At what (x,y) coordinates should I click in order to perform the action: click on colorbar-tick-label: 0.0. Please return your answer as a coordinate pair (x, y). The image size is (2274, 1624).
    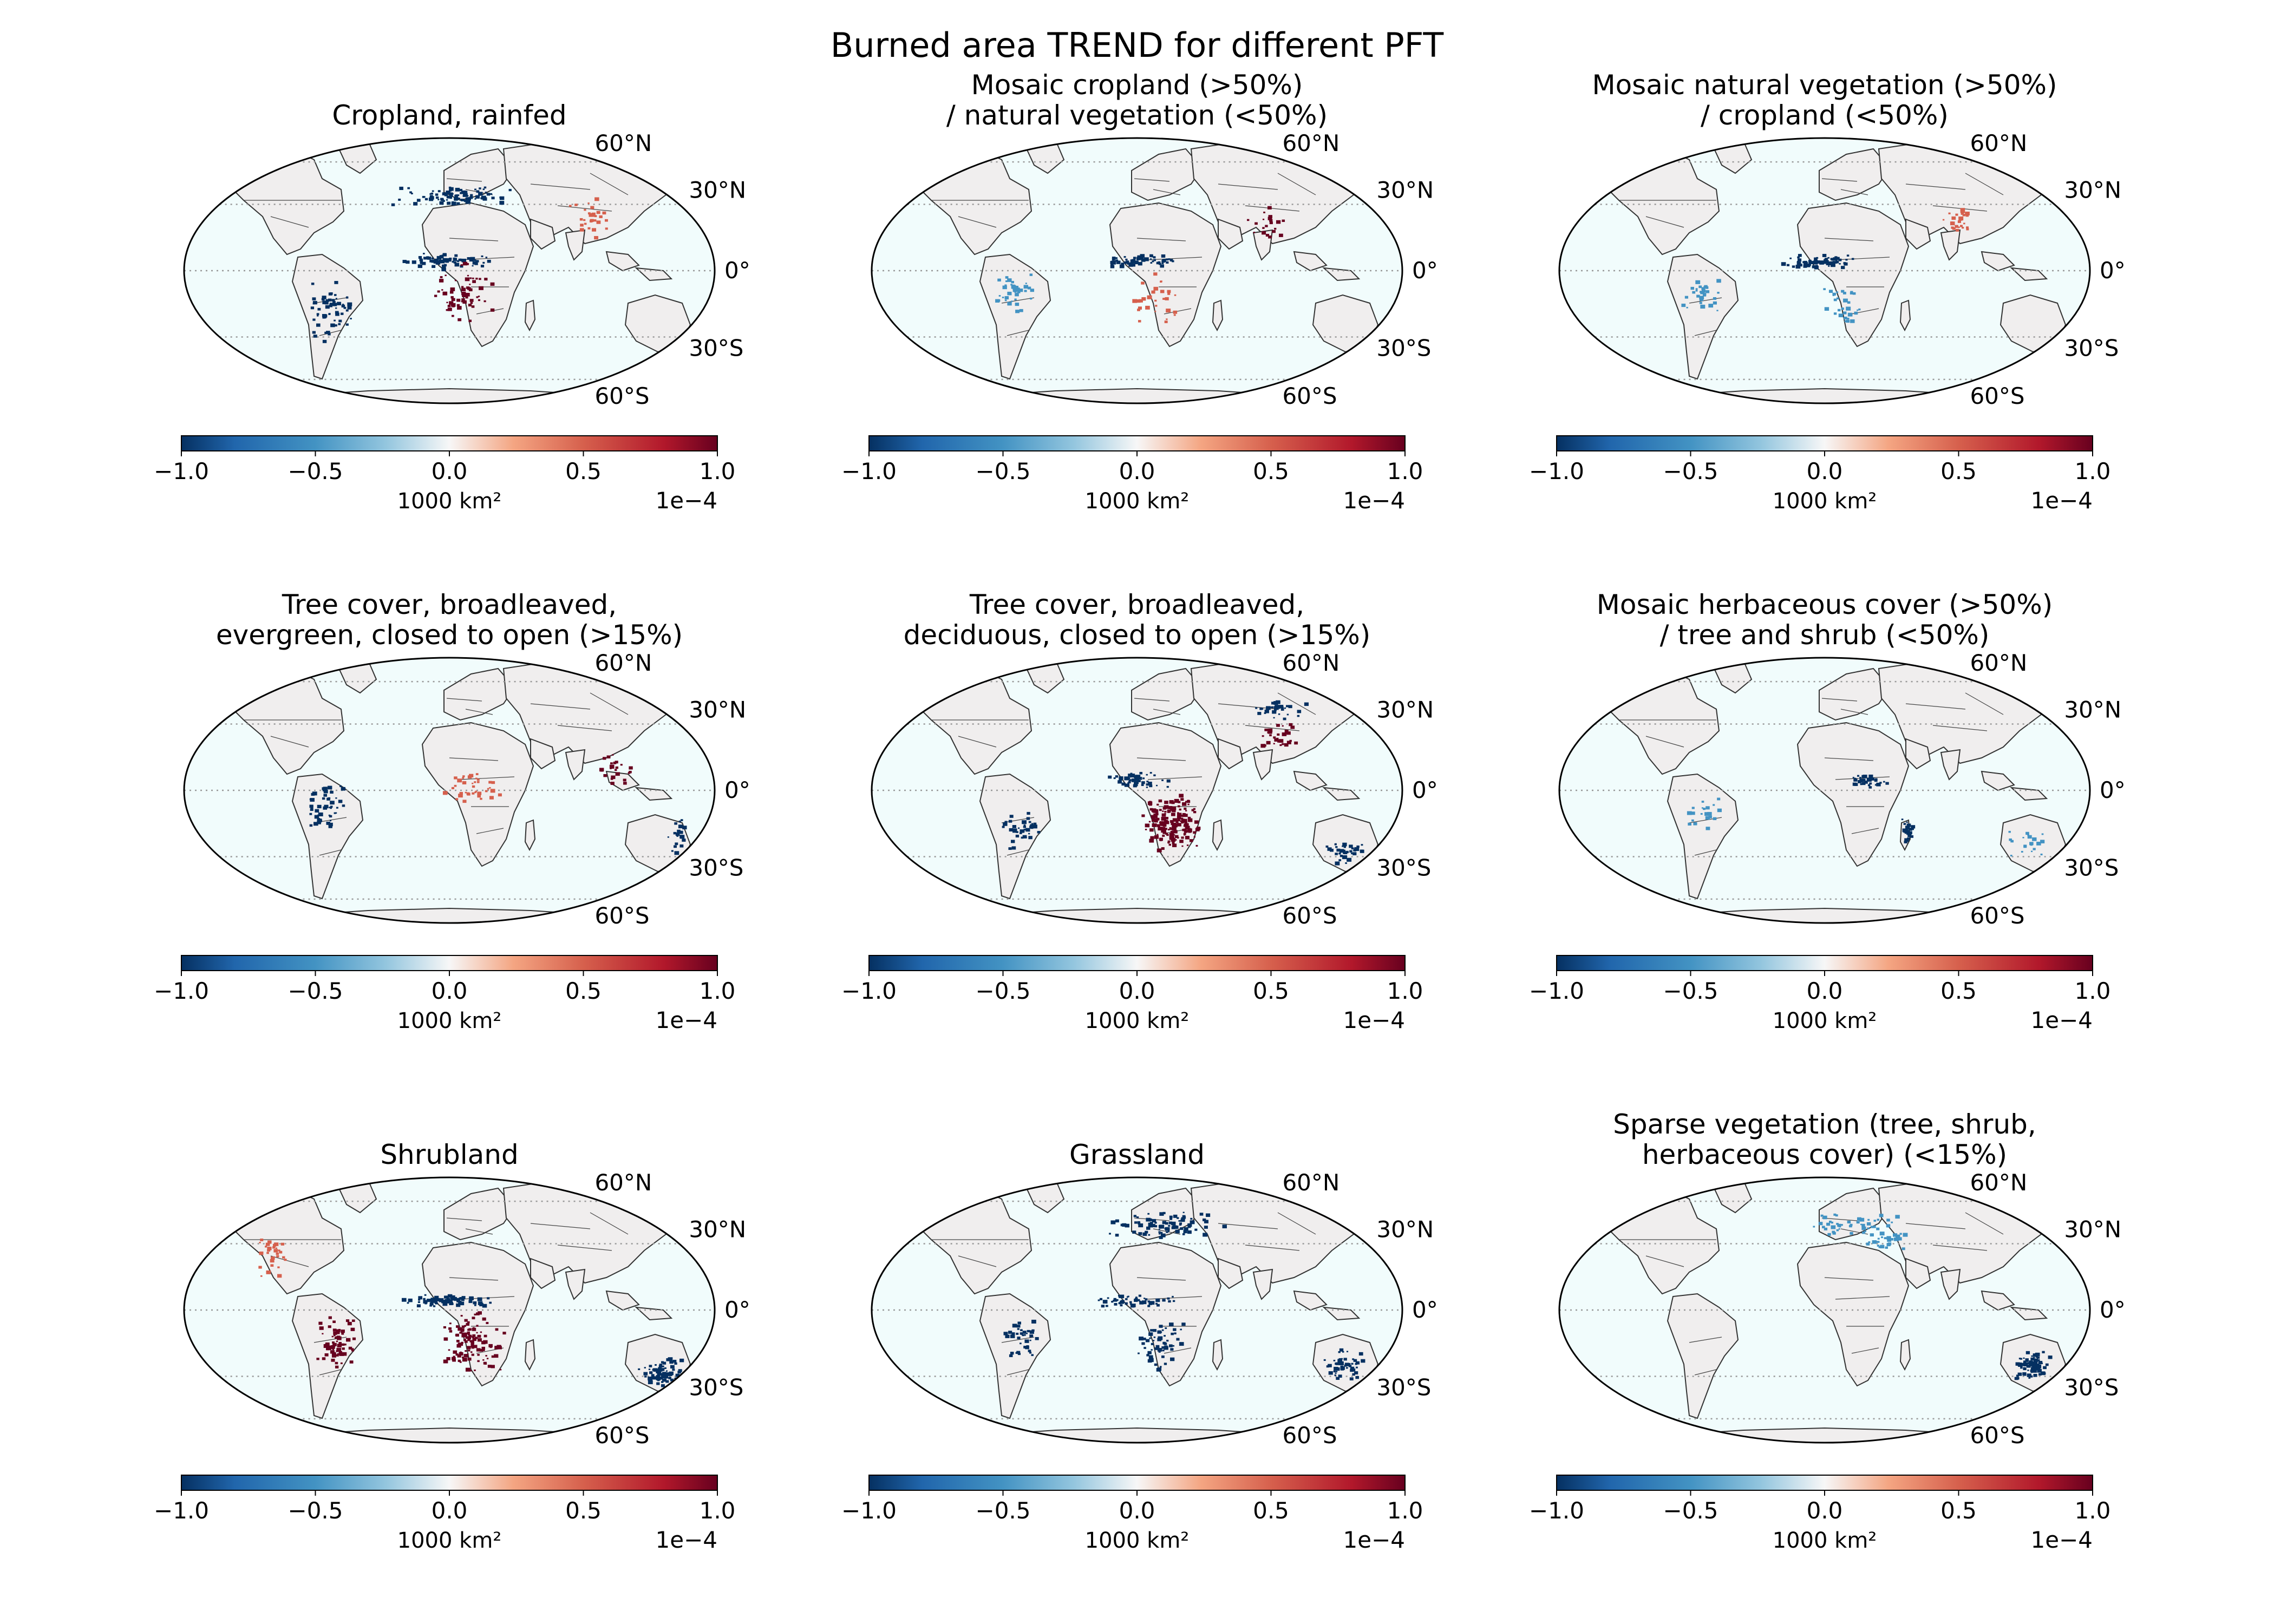
    Looking at the image, I should click on (1825, 471).